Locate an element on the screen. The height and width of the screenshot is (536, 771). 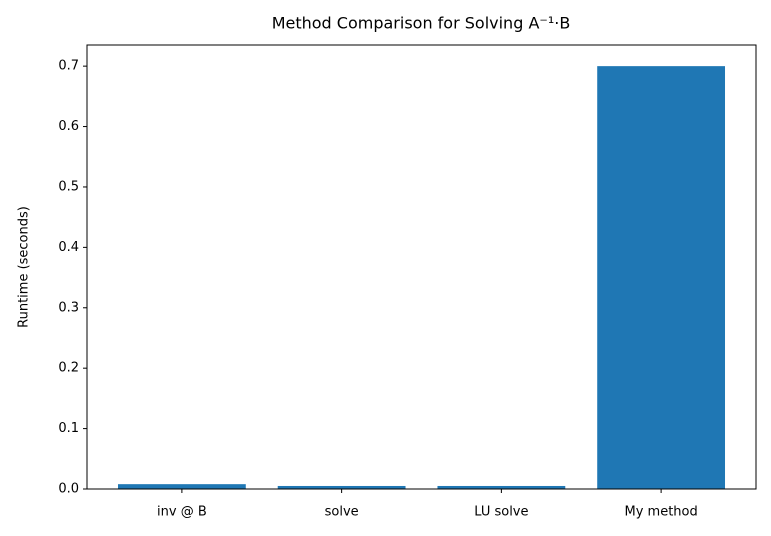
y-tick-label: 0.7 is located at coordinates (68, 66).